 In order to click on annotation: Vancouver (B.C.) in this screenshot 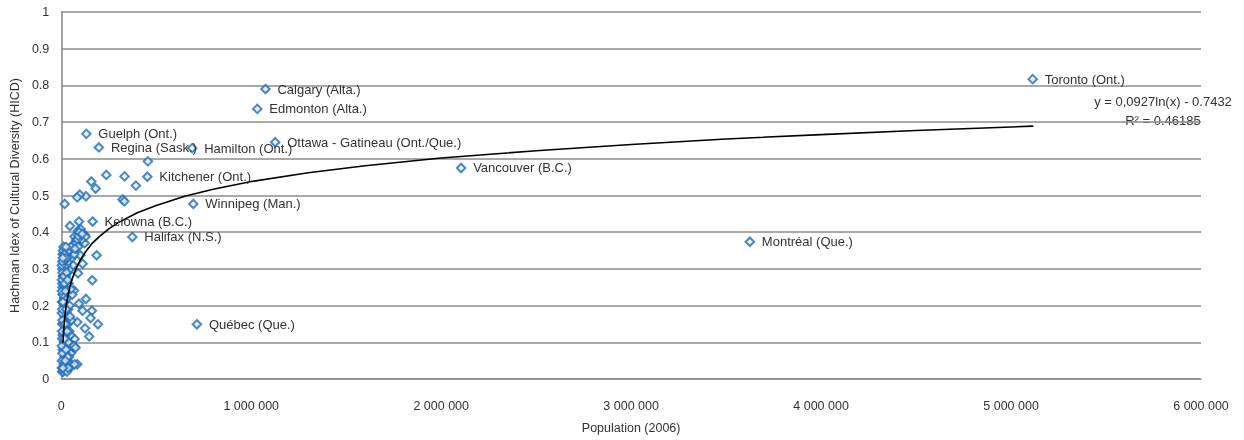, I will do `click(522, 168)`.